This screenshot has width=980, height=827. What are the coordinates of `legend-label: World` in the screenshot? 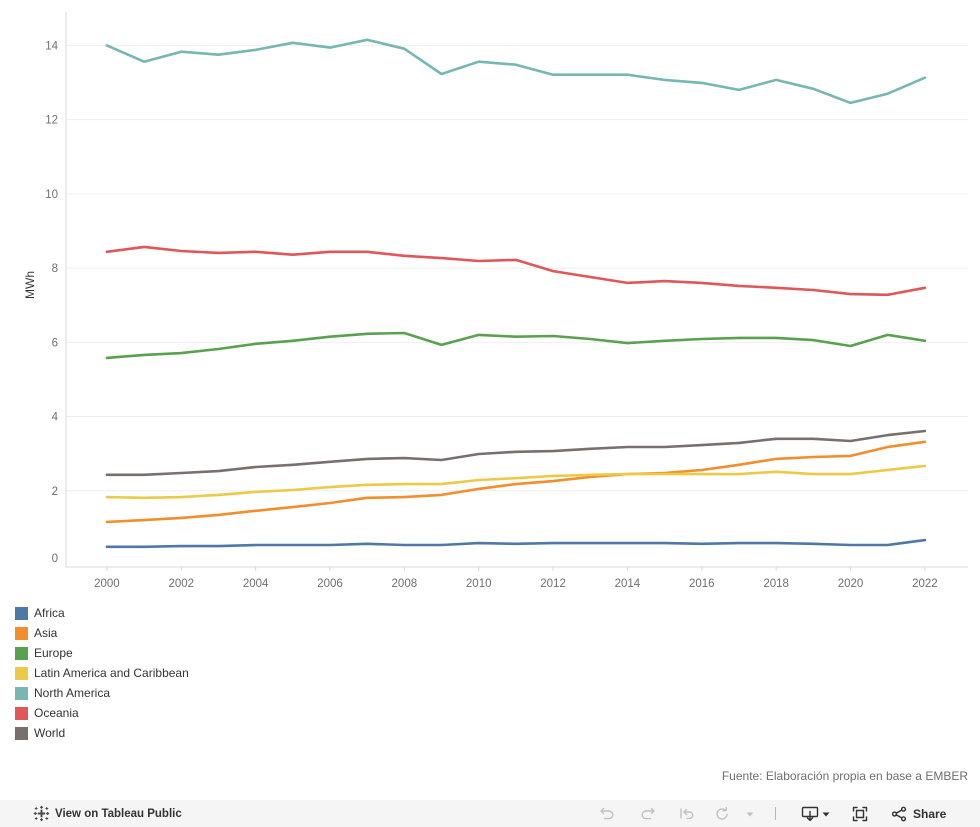 It's located at (50, 733).